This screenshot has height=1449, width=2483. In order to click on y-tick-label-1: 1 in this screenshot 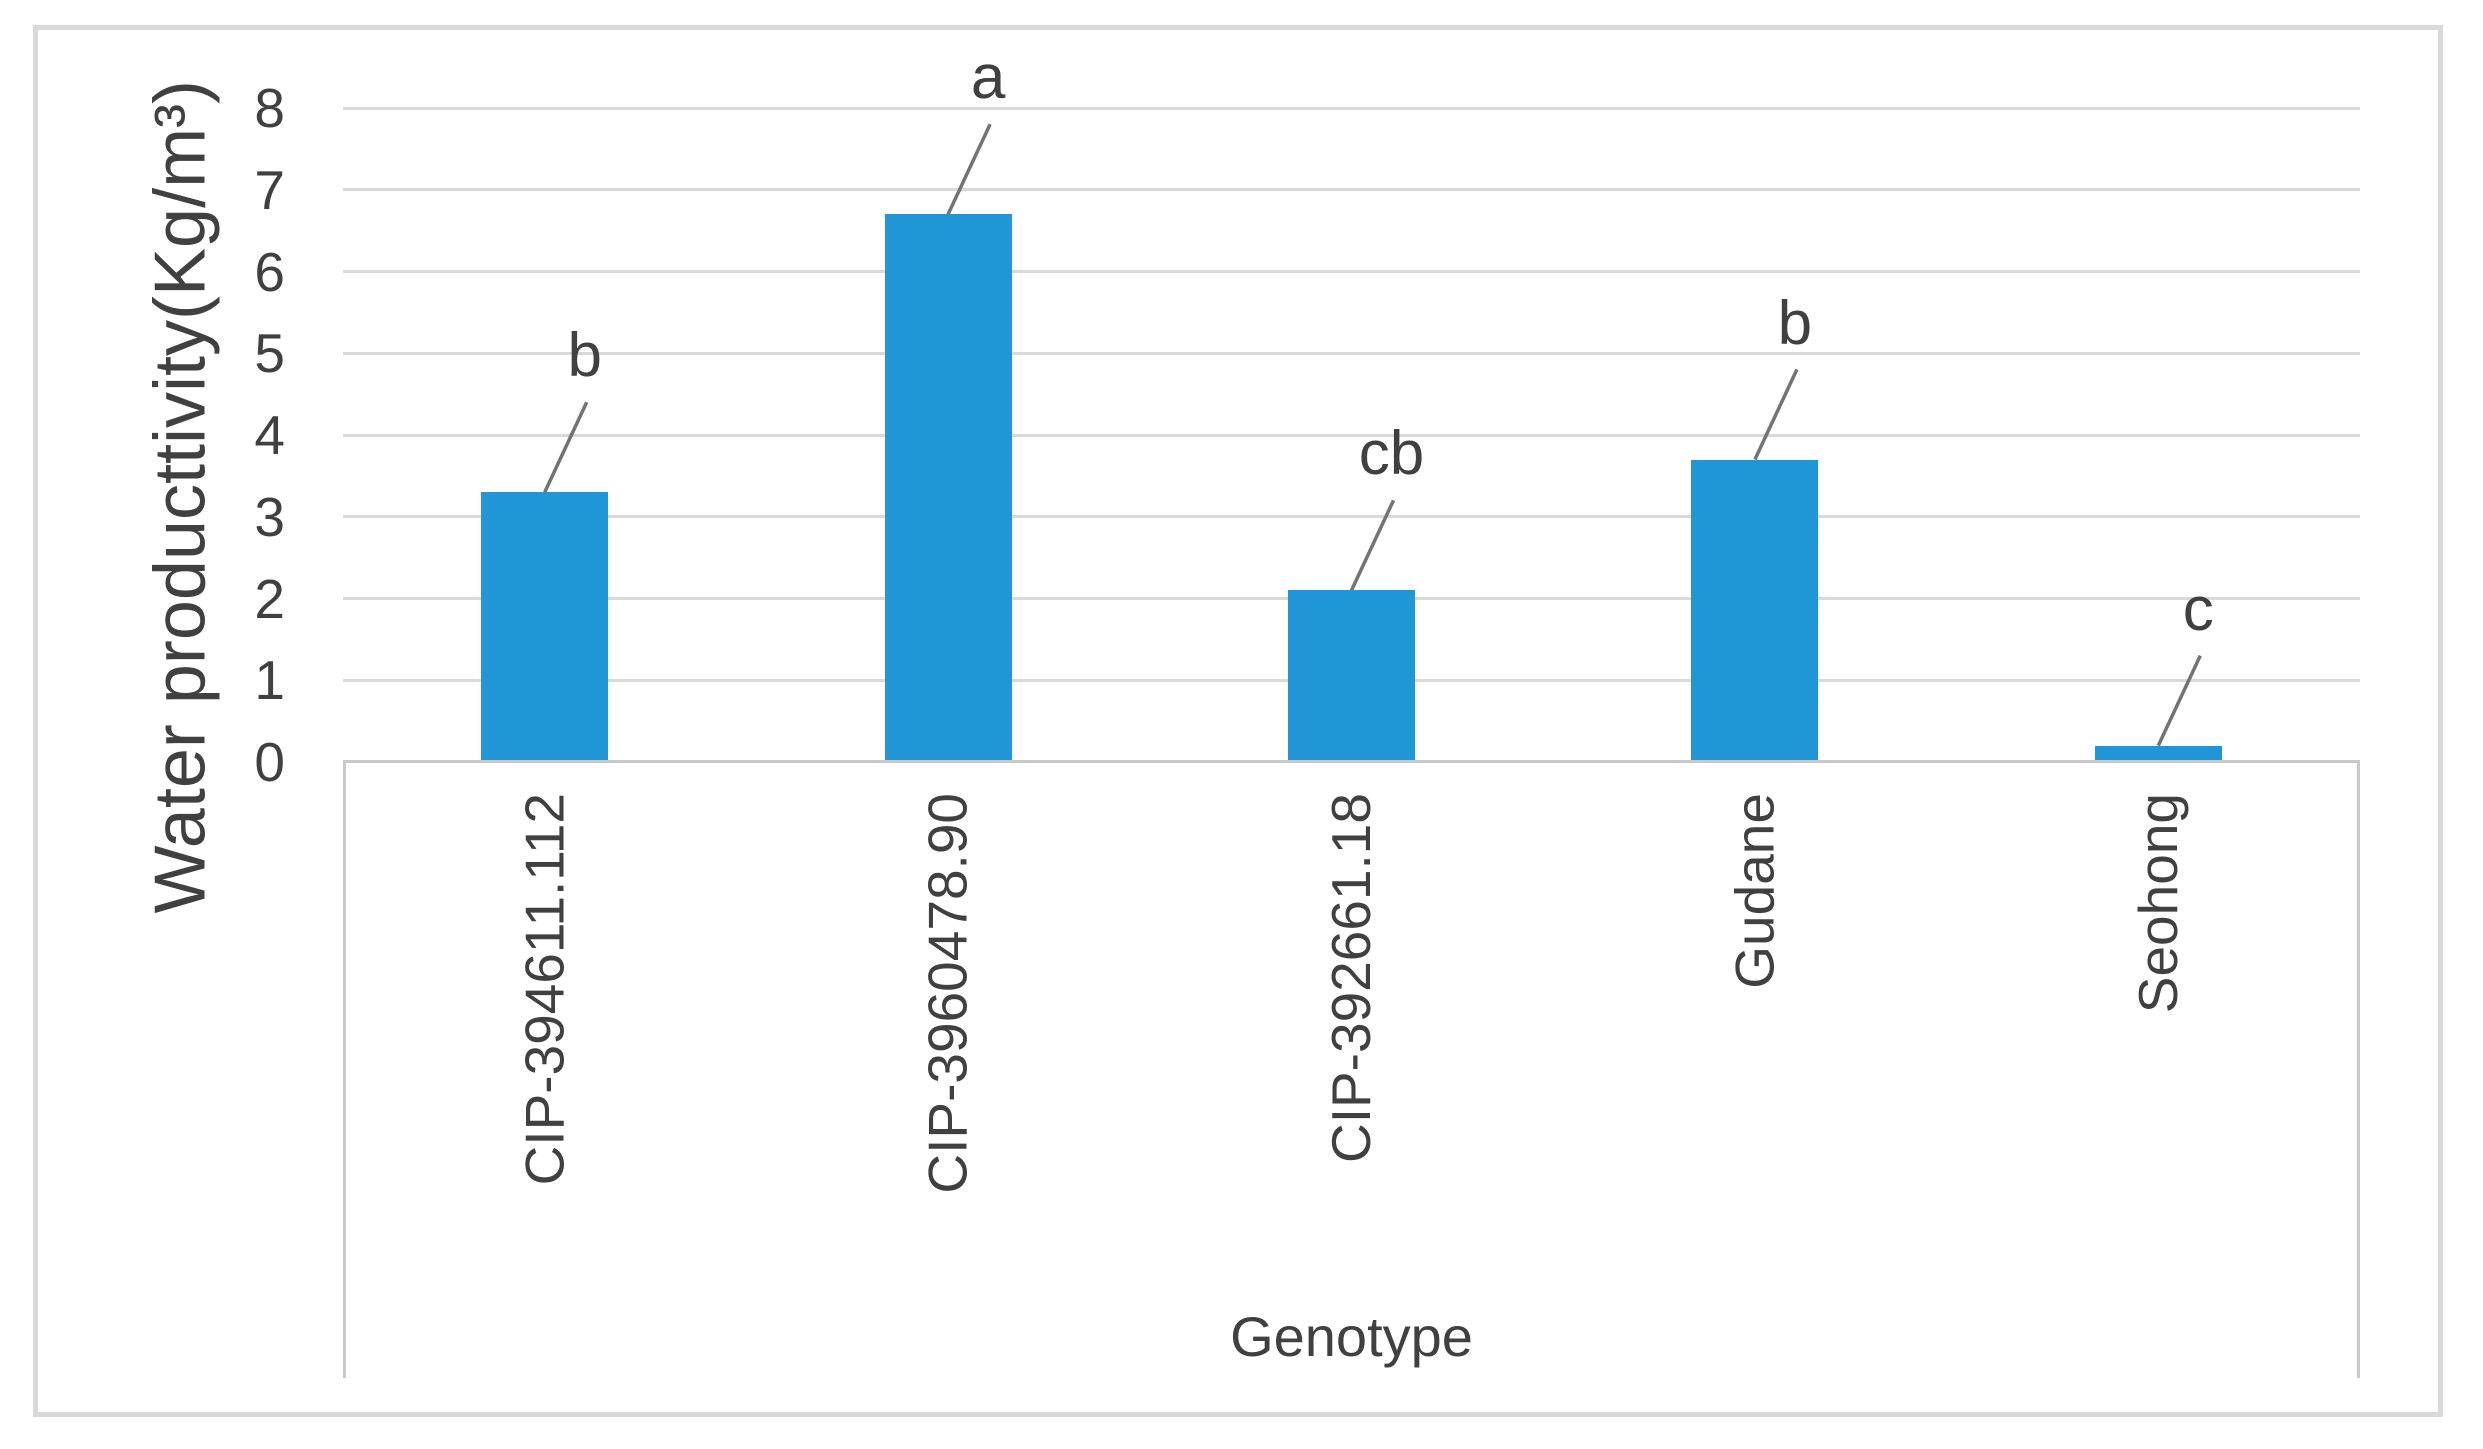, I will do `click(269, 680)`.